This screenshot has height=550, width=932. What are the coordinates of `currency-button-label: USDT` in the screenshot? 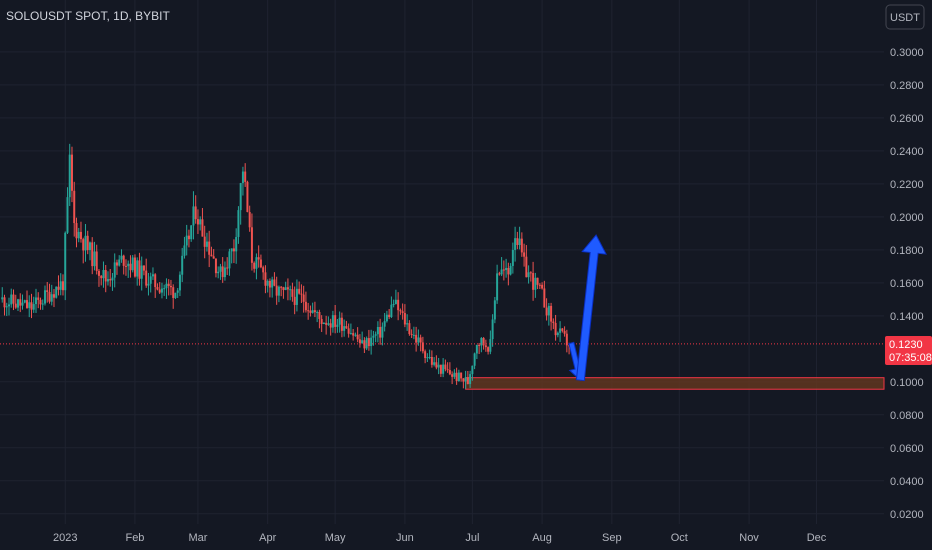 It's located at (905, 18).